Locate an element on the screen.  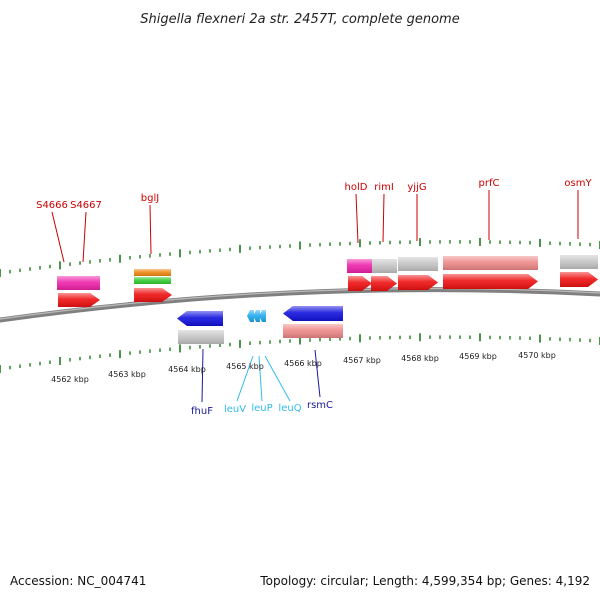
gene-label-holD: holD is located at coordinates (356, 187).